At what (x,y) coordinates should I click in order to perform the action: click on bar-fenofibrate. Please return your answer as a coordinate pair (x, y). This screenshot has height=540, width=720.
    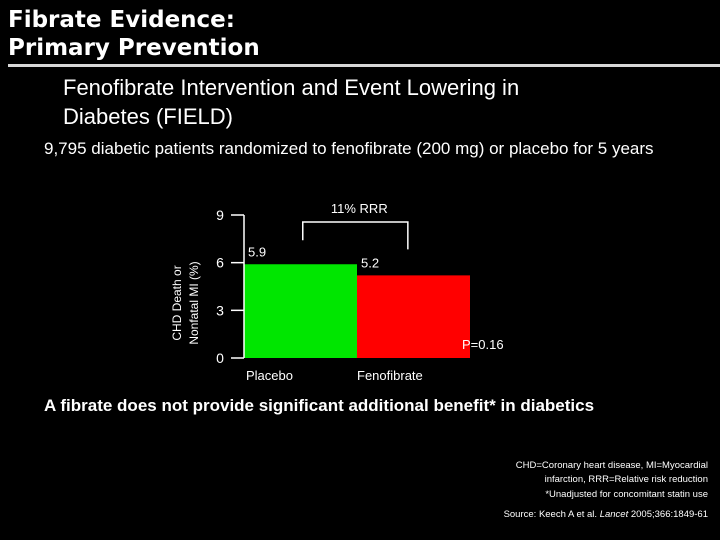
    Looking at the image, I should click on (413, 316).